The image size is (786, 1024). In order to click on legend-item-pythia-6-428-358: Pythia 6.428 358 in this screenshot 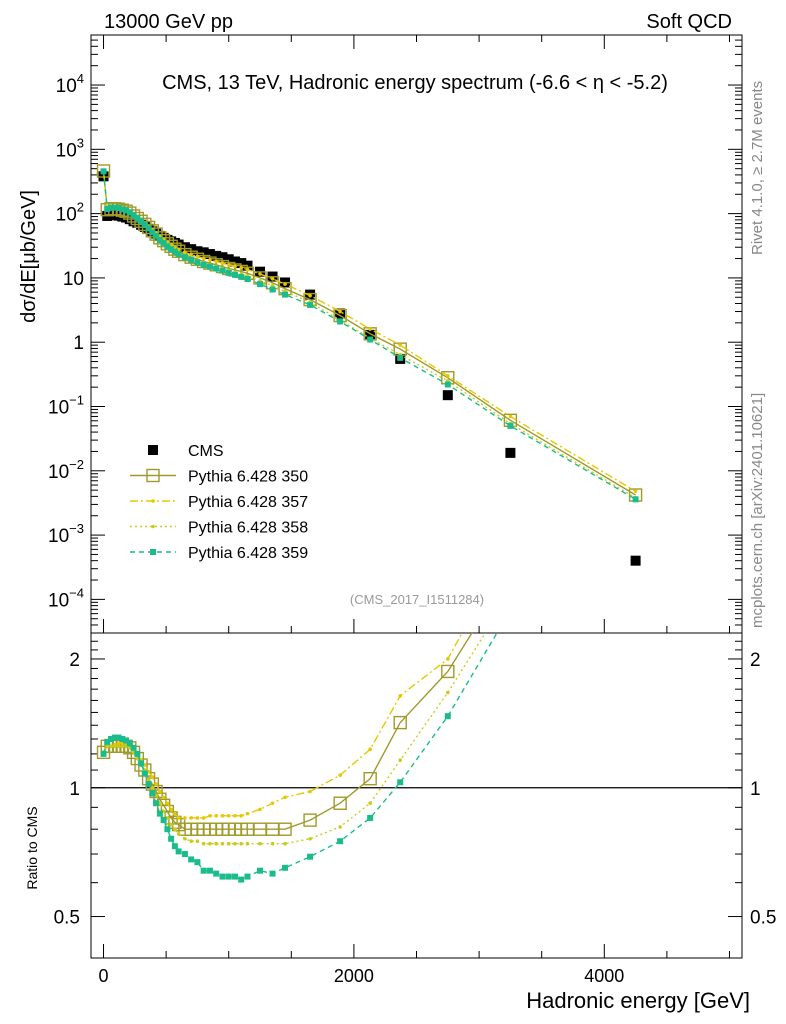, I will do `click(219, 528)`.